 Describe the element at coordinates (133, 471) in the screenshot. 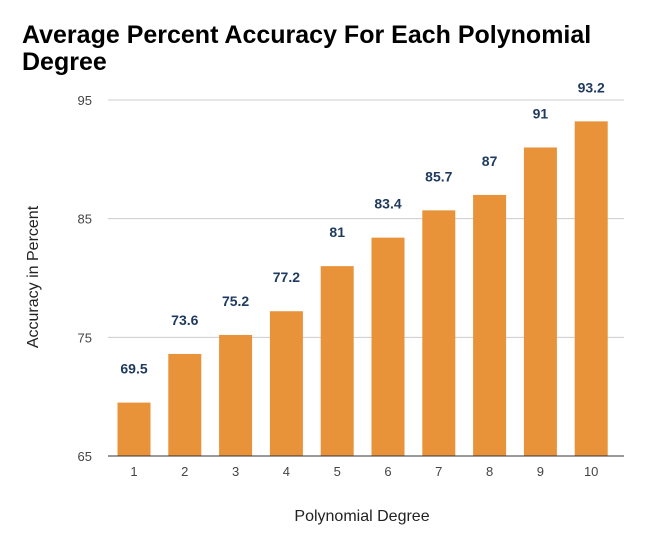

I see `x-tick-label: 1` at that location.